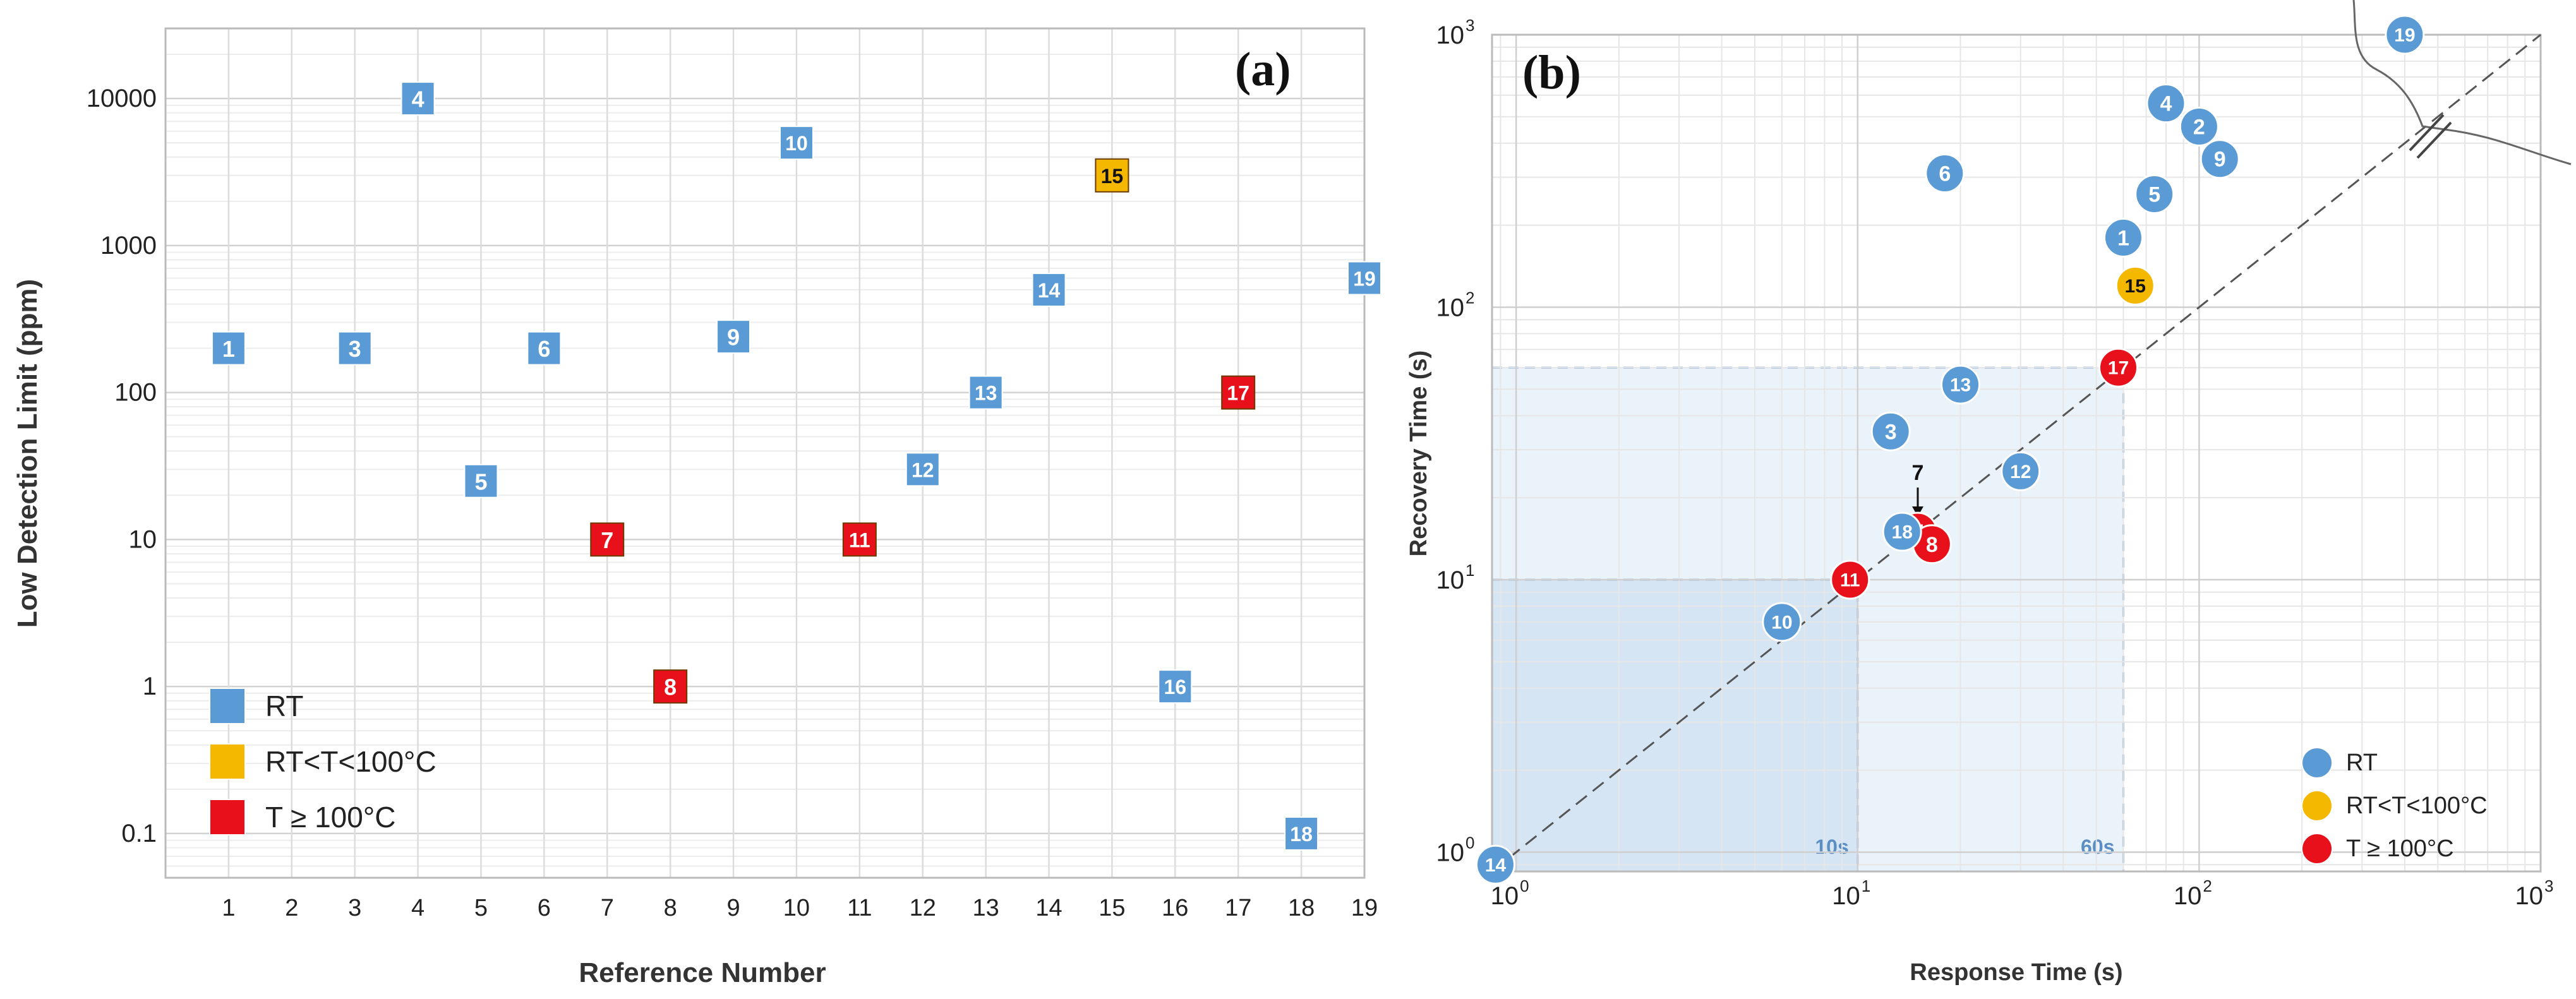 The height and width of the screenshot is (999, 2576). I want to click on chart-a-x-axis-label: Reference Number, so click(702, 972).